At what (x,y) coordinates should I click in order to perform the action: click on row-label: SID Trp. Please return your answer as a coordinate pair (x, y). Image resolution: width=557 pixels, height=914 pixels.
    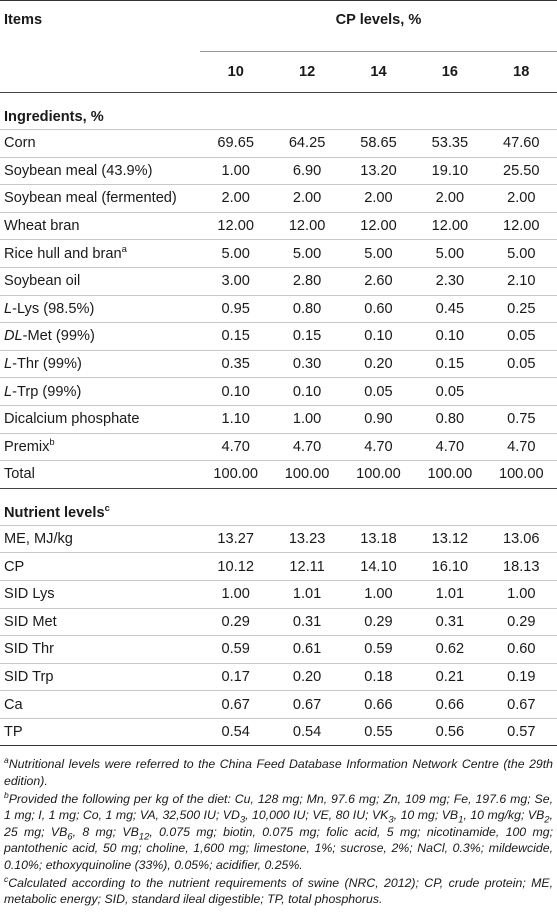
    Looking at the image, I should click on (100, 676).